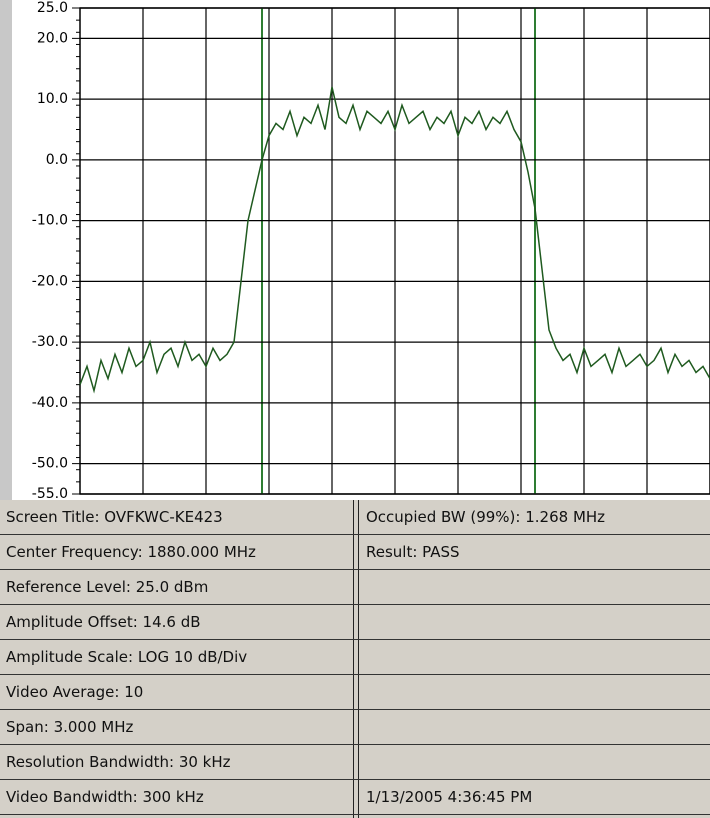 The height and width of the screenshot is (818, 710). Describe the element at coordinates (413, 552) in the screenshot. I see `info-cell: Result: PASS` at that location.